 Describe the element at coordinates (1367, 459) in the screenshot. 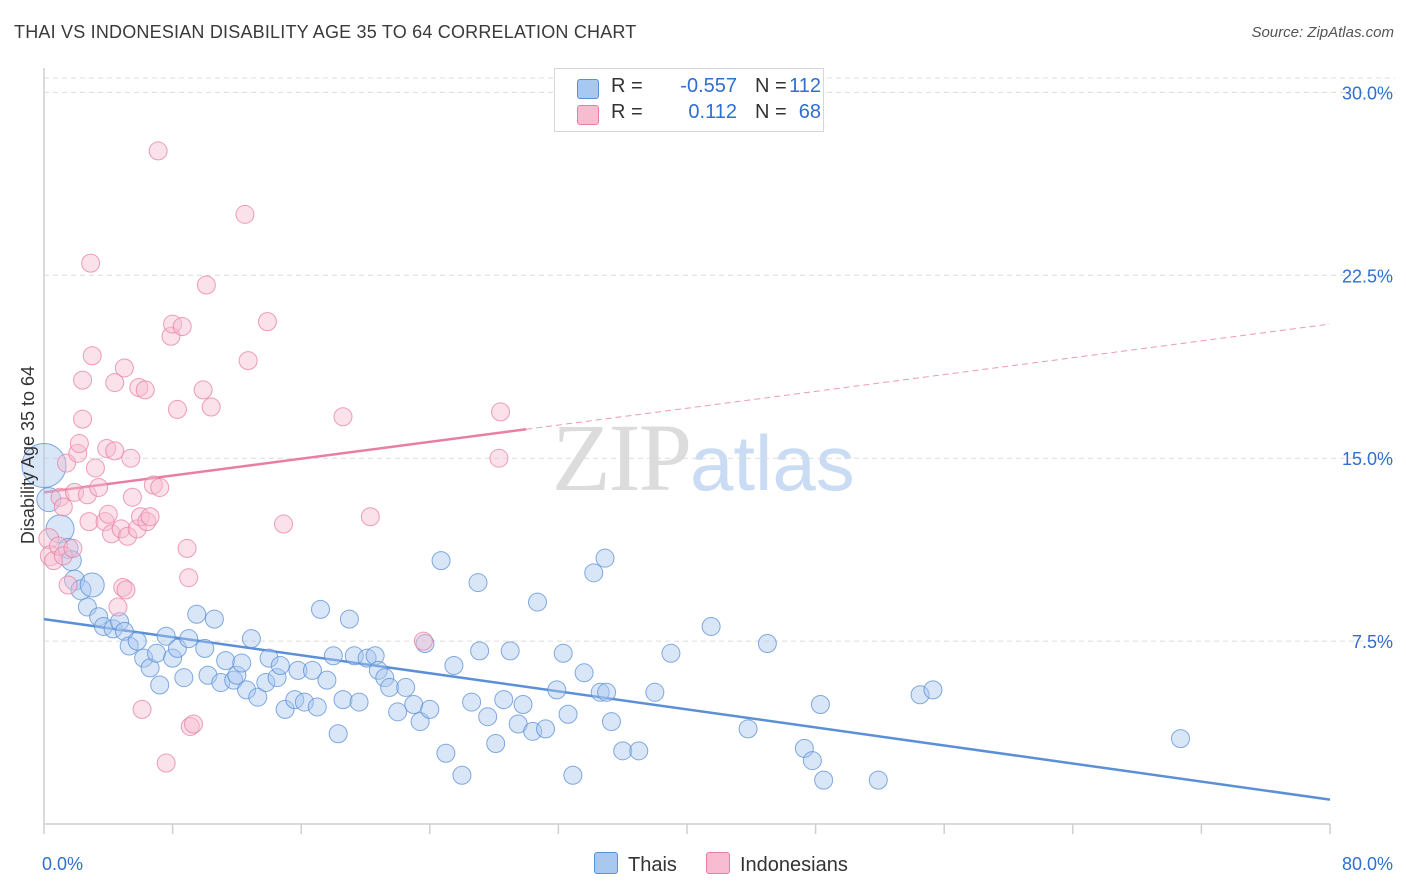

I see `y-tick-label: 15.0%` at that location.